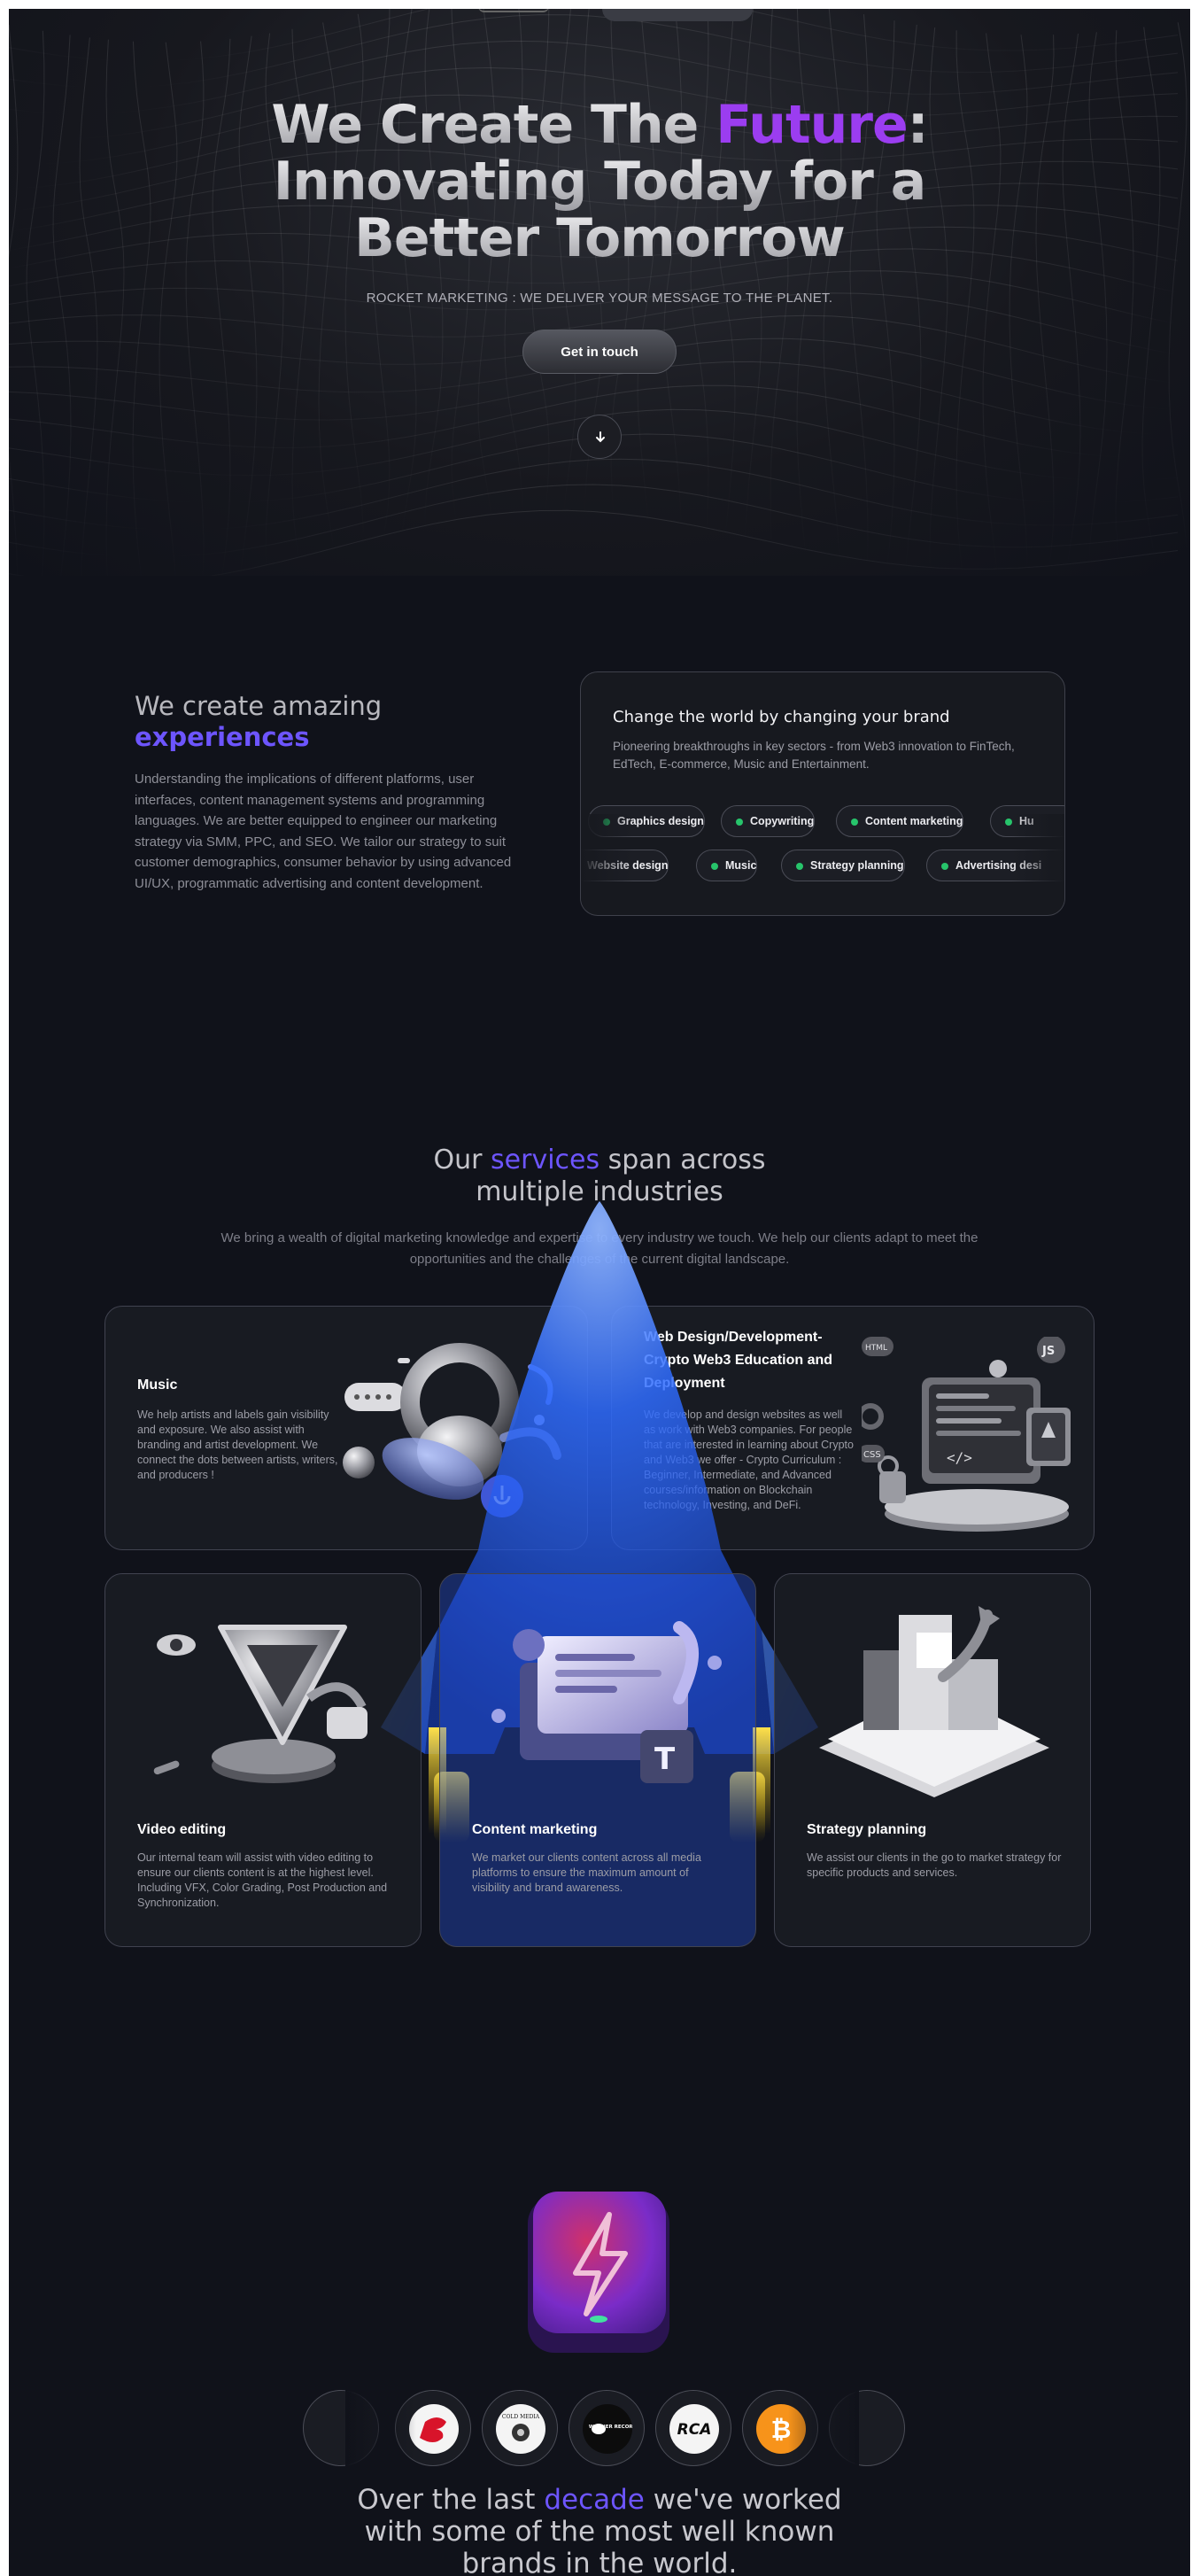 Image resolution: width=1199 pixels, height=2576 pixels. Describe the element at coordinates (451, 2500) in the screenshot. I see `brands-title-text: Over the last` at that location.